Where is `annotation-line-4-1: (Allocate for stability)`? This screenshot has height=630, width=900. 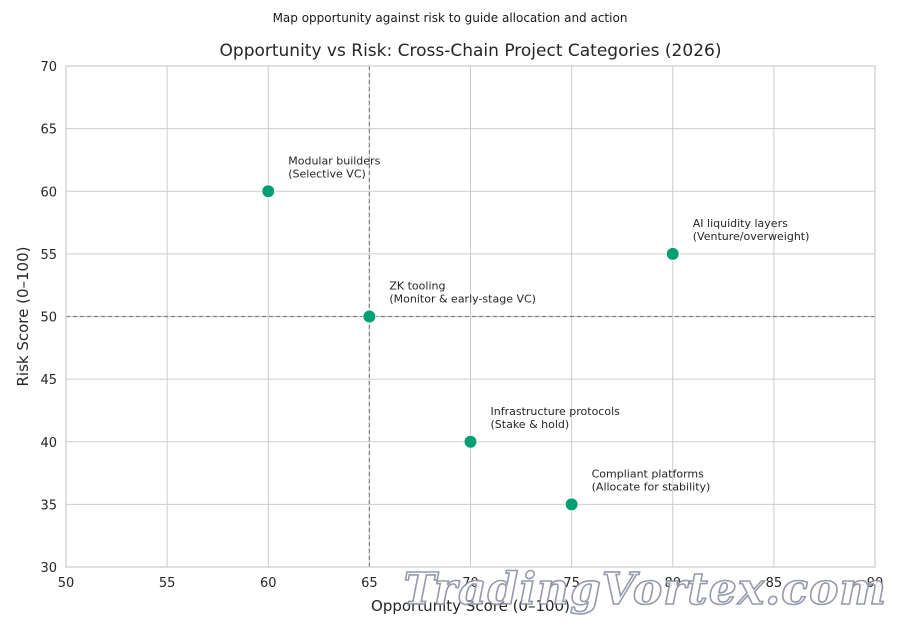
annotation-line-4-1: (Allocate for stability) is located at coordinates (651, 486).